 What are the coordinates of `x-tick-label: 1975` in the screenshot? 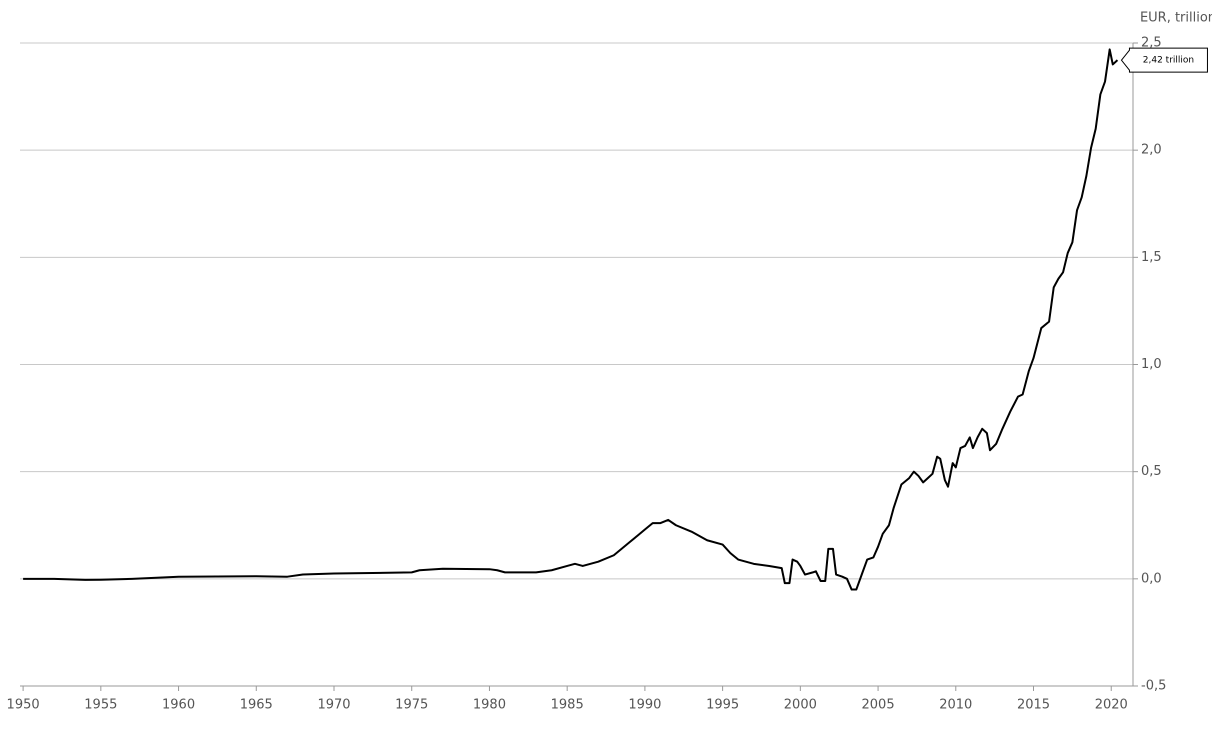 It's located at (411, 705).